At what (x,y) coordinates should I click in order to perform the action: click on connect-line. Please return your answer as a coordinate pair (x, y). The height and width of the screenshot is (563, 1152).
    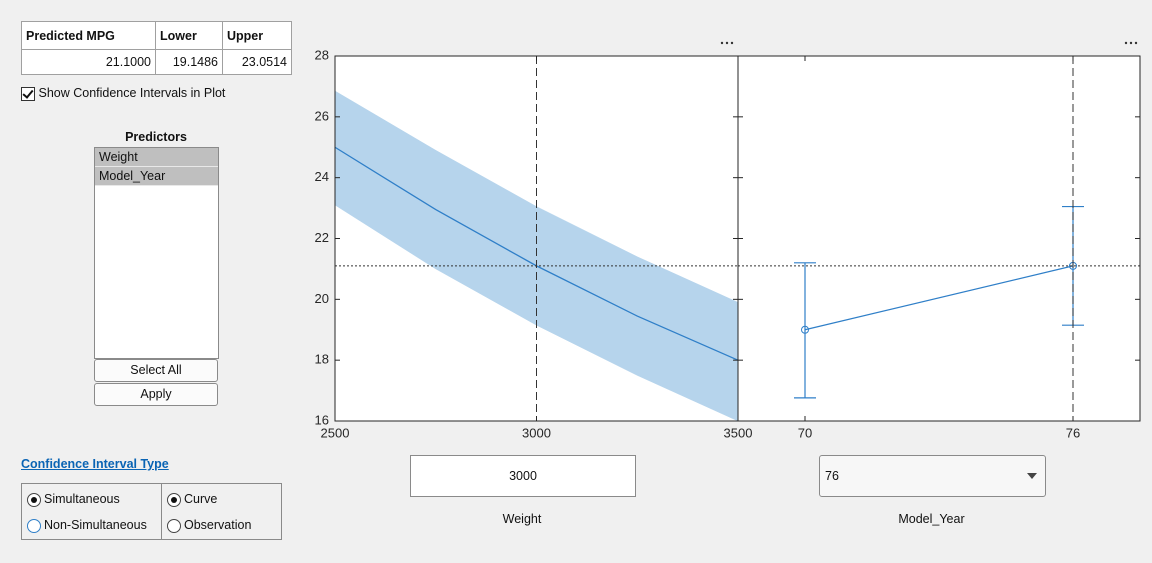
    Looking at the image, I should click on (939, 298).